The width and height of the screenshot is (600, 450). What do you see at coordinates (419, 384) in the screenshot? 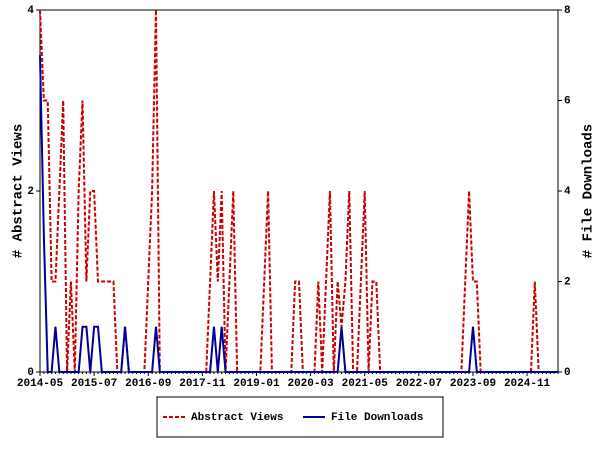
I see `x-tick-label: 2022-07` at bounding box center [419, 384].